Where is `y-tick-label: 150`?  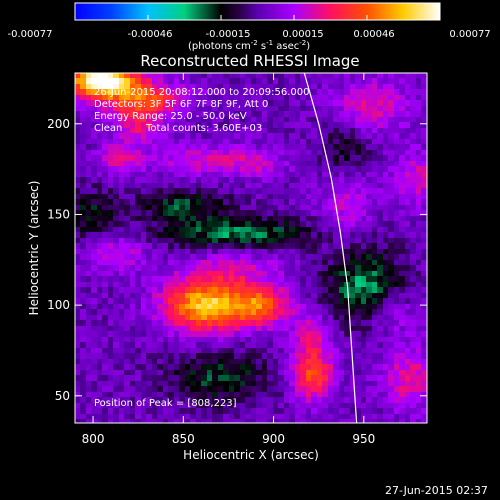
y-tick-label: 150 is located at coordinates (58, 214).